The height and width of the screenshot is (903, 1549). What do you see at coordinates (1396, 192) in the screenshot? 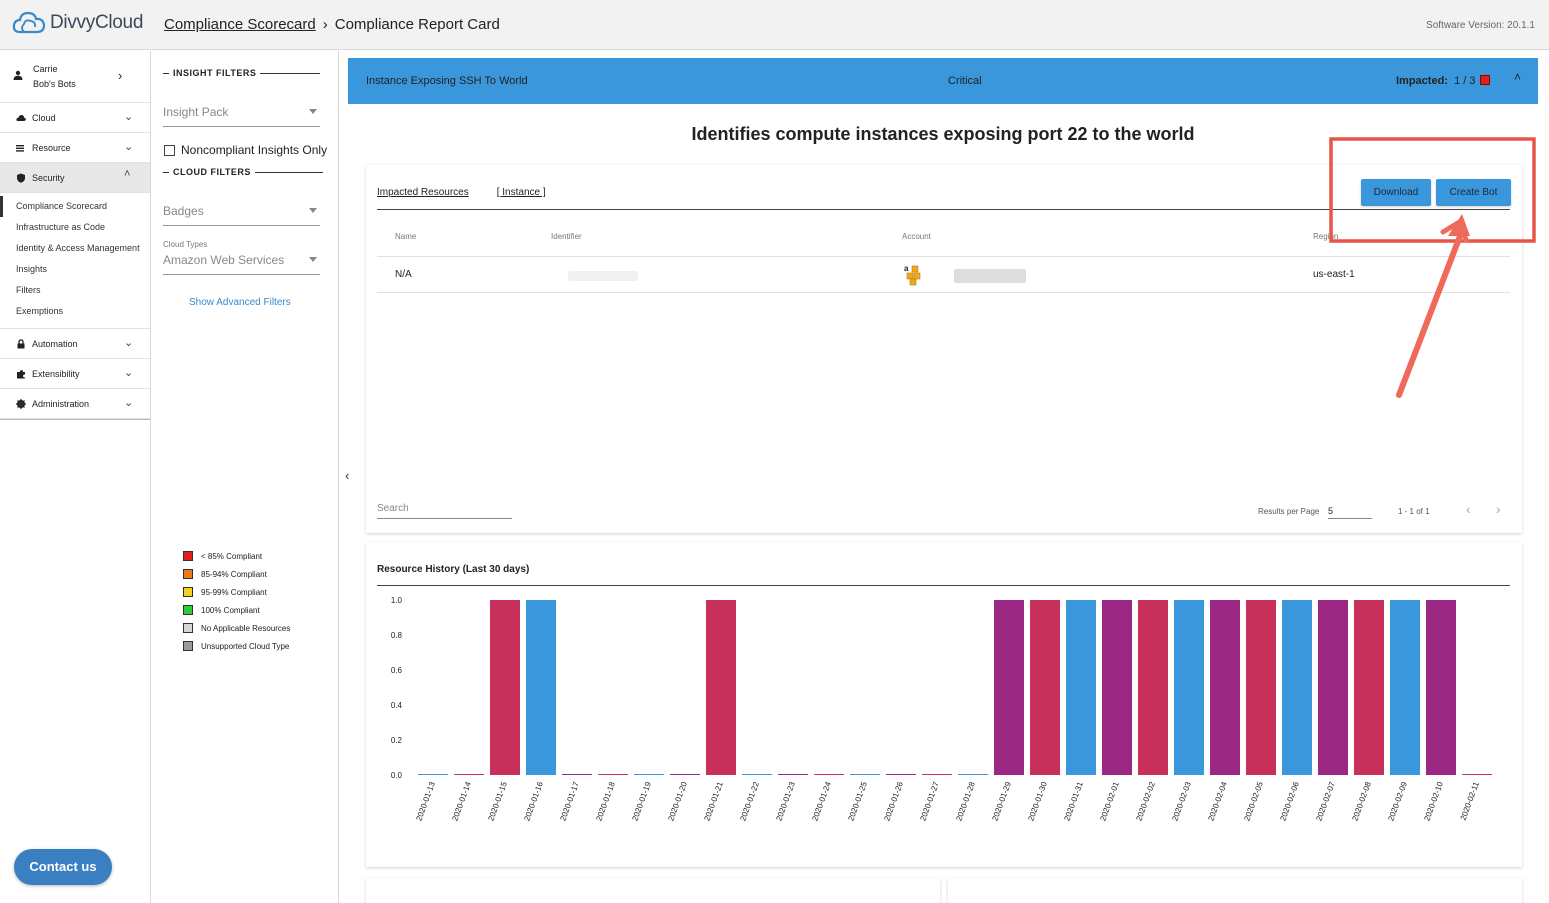
I see `download-button: Download` at bounding box center [1396, 192].